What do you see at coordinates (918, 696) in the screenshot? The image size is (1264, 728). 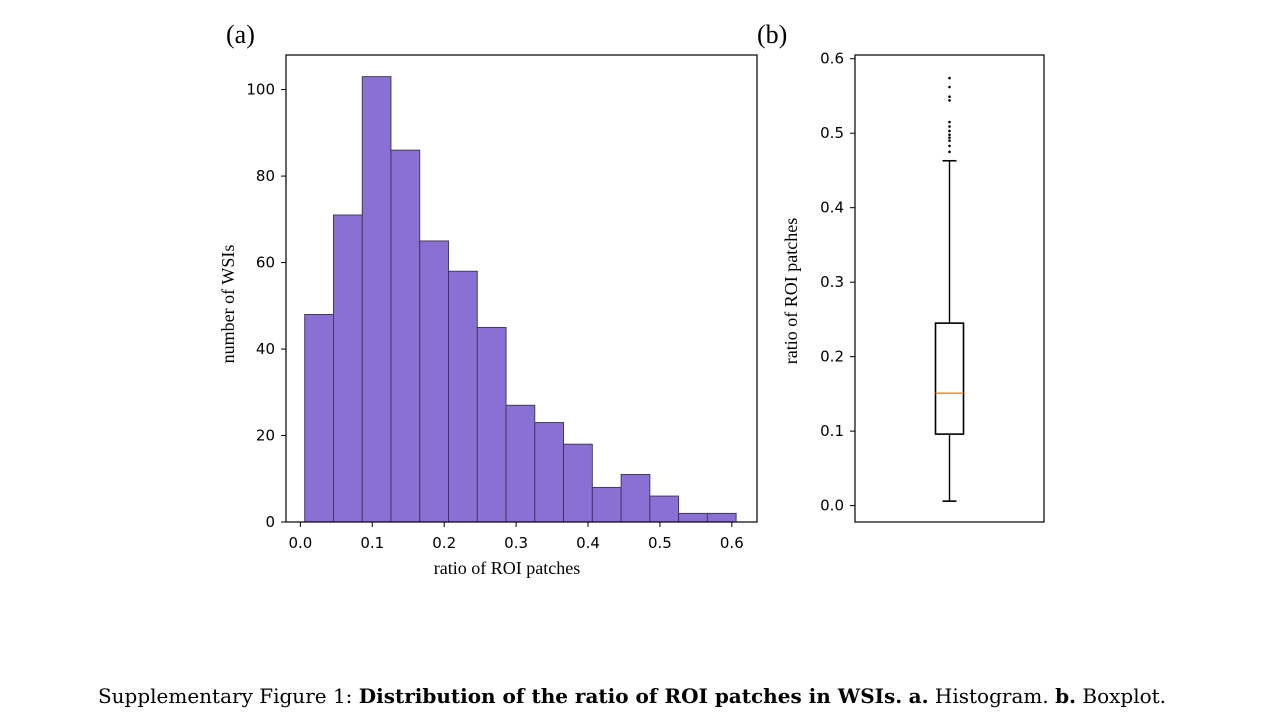 I see `caption-a-label: a.` at bounding box center [918, 696].